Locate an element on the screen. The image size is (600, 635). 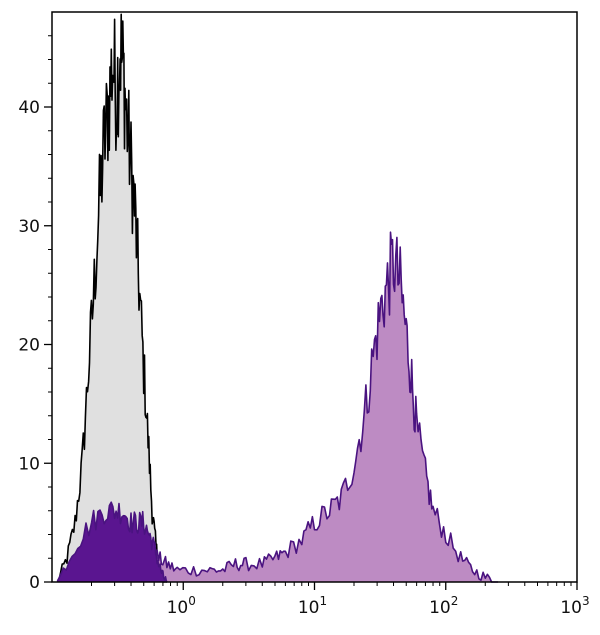
x-tick-label-1: 10¹ is located at coordinates (312, 606).